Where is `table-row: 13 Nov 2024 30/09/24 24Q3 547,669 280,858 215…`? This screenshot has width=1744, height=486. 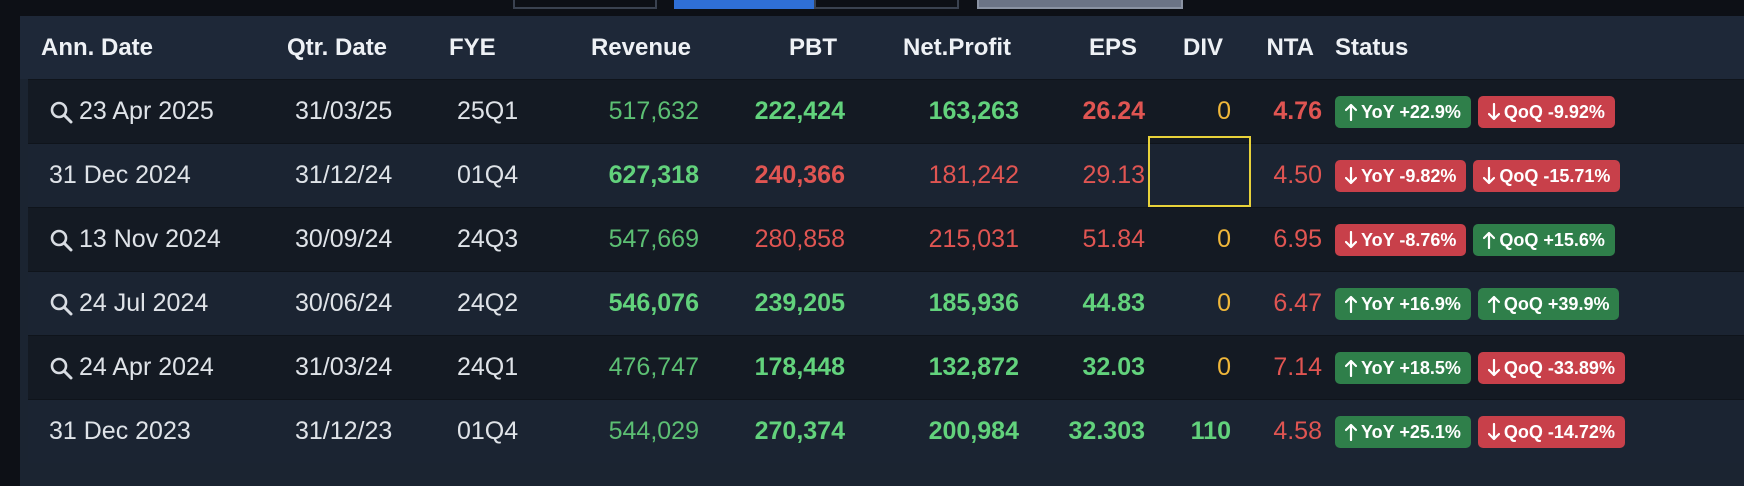
table-row: 13 Nov 2024 30/09/24 24Q3 547,669 280,858 215… is located at coordinates (886, 239).